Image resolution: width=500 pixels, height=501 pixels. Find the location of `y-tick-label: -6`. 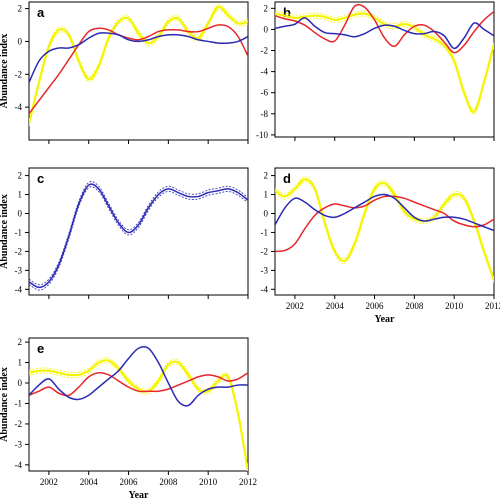

y-tick-label: -6 is located at coordinates (265, 93).